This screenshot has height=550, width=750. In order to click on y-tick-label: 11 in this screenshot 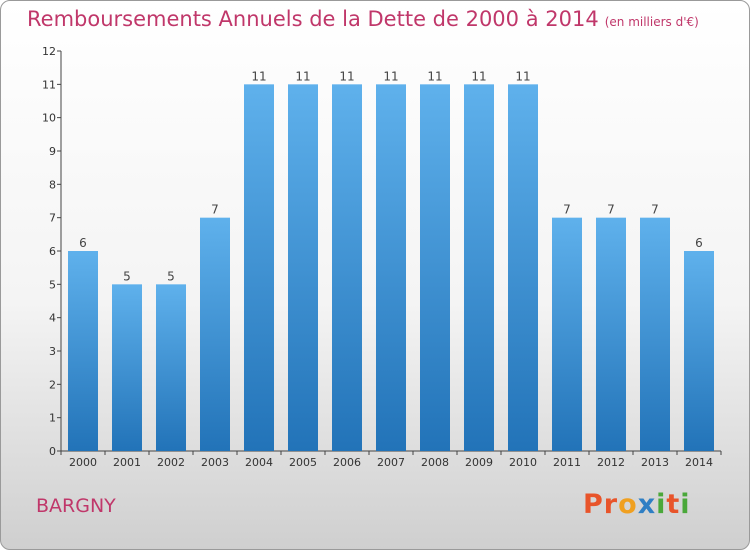, I will do `click(49, 84)`.